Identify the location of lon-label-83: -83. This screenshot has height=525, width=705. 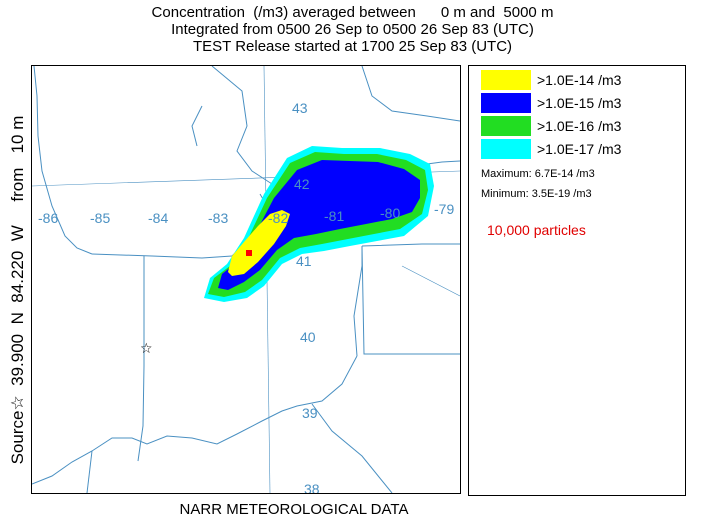
(218, 218).